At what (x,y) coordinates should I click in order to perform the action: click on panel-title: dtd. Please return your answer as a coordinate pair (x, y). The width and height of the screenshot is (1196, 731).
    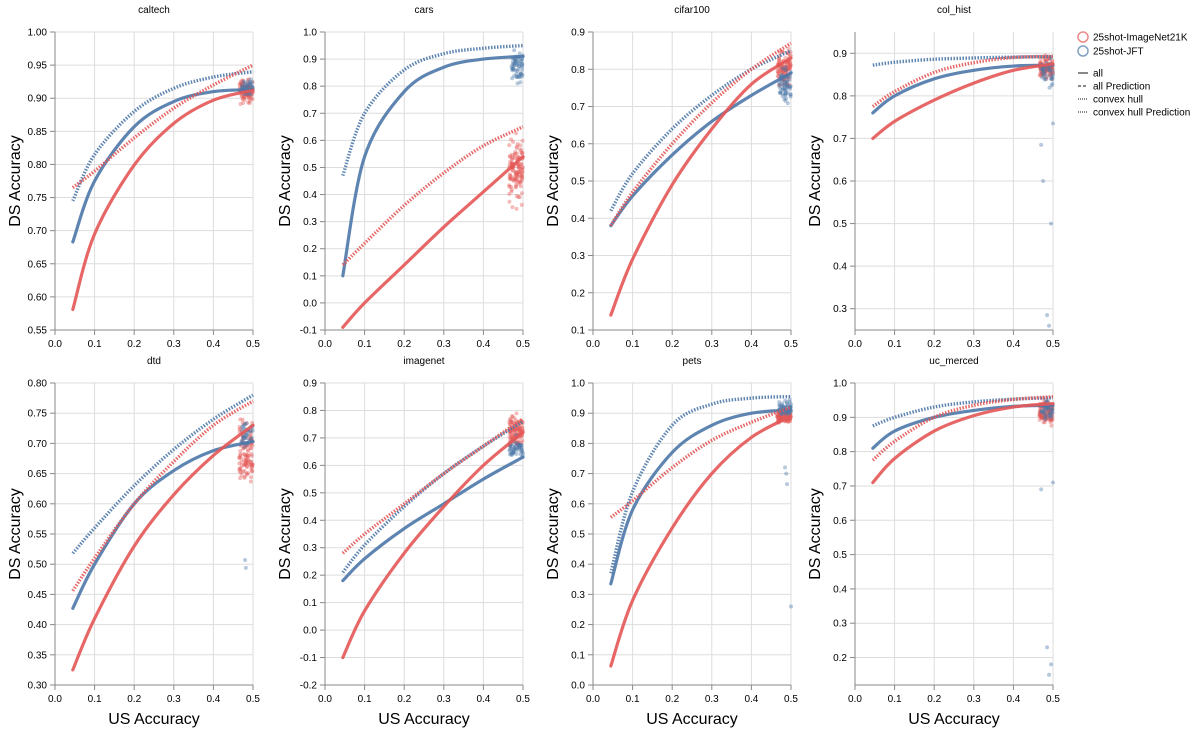
    Looking at the image, I should click on (154, 361).